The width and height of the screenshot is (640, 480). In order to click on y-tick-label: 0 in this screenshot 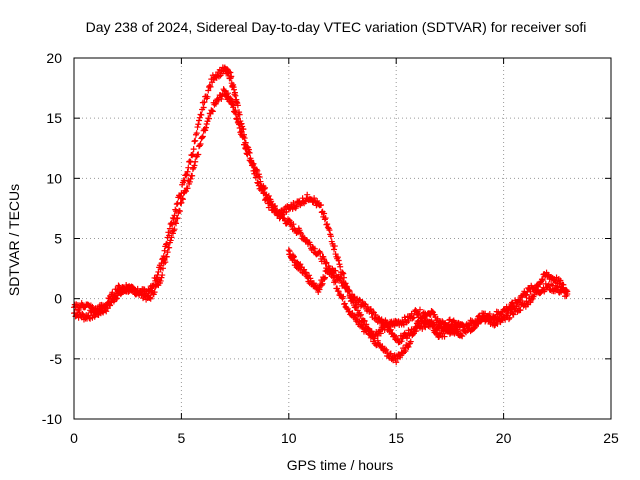, I will do `click(58, 299)`.